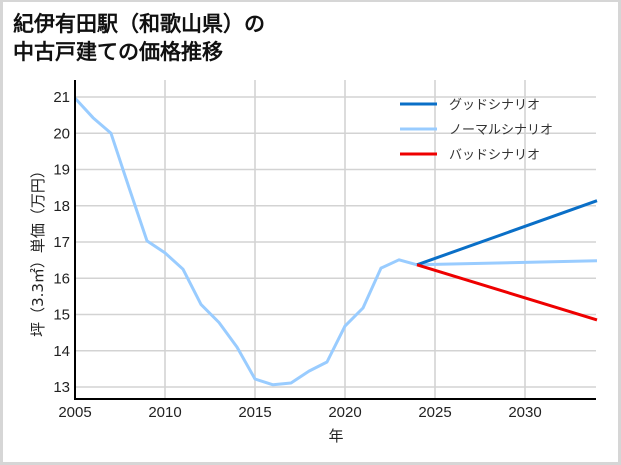 The image size is (621, 465). Describe the element at coordinates (494, 105) in the screenshot. I see `legend-label: グッドシナリオ` at that location.